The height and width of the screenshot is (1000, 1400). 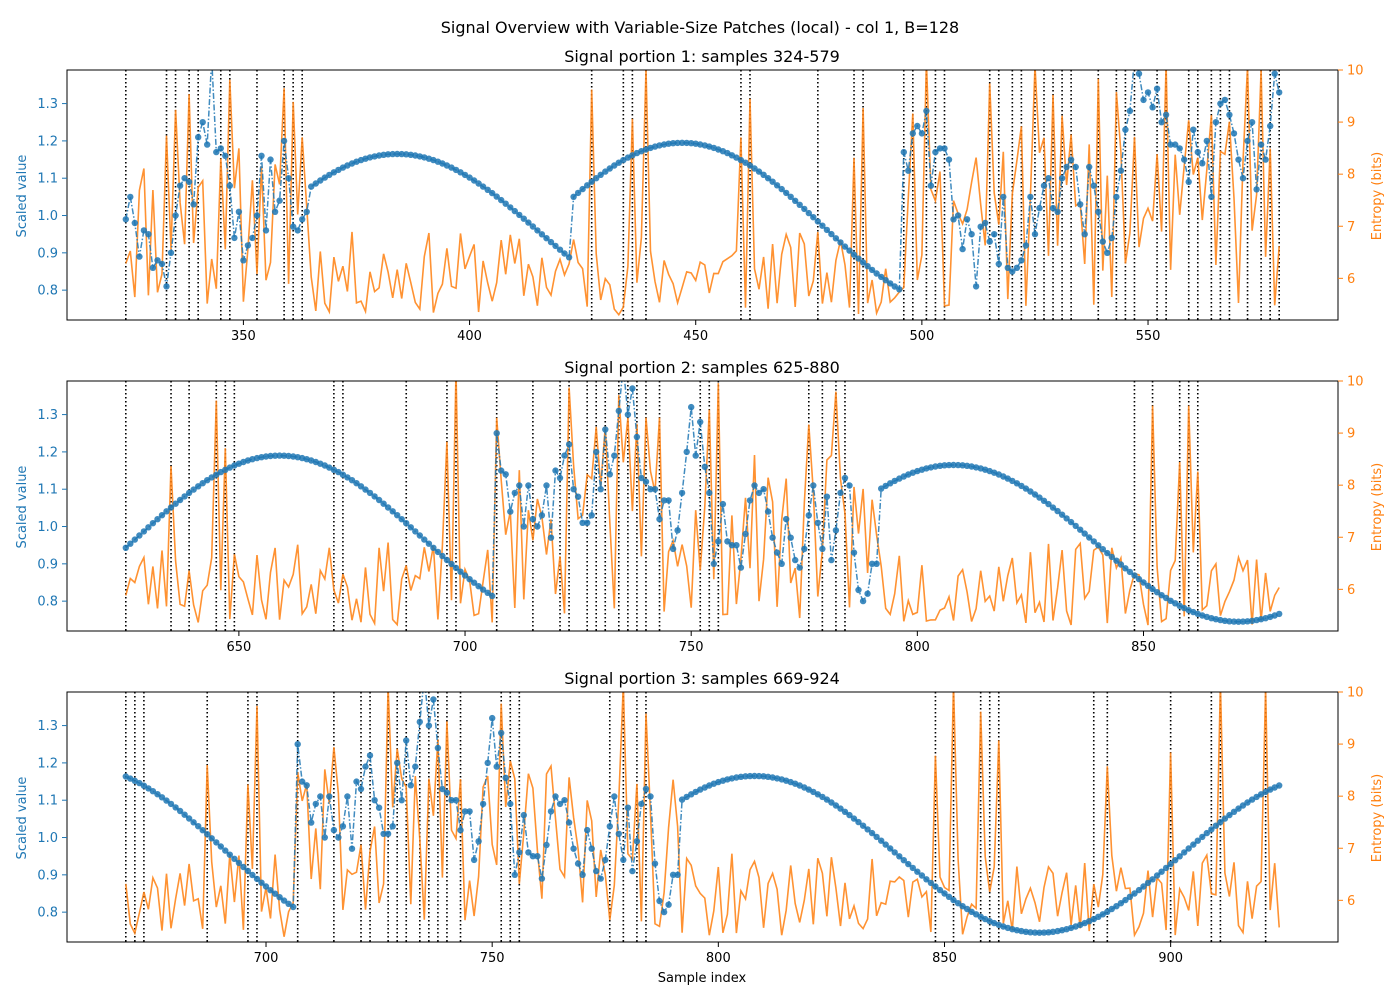 I want to click on y-tick-label-left: 0.9, so click(x=47, y=253).